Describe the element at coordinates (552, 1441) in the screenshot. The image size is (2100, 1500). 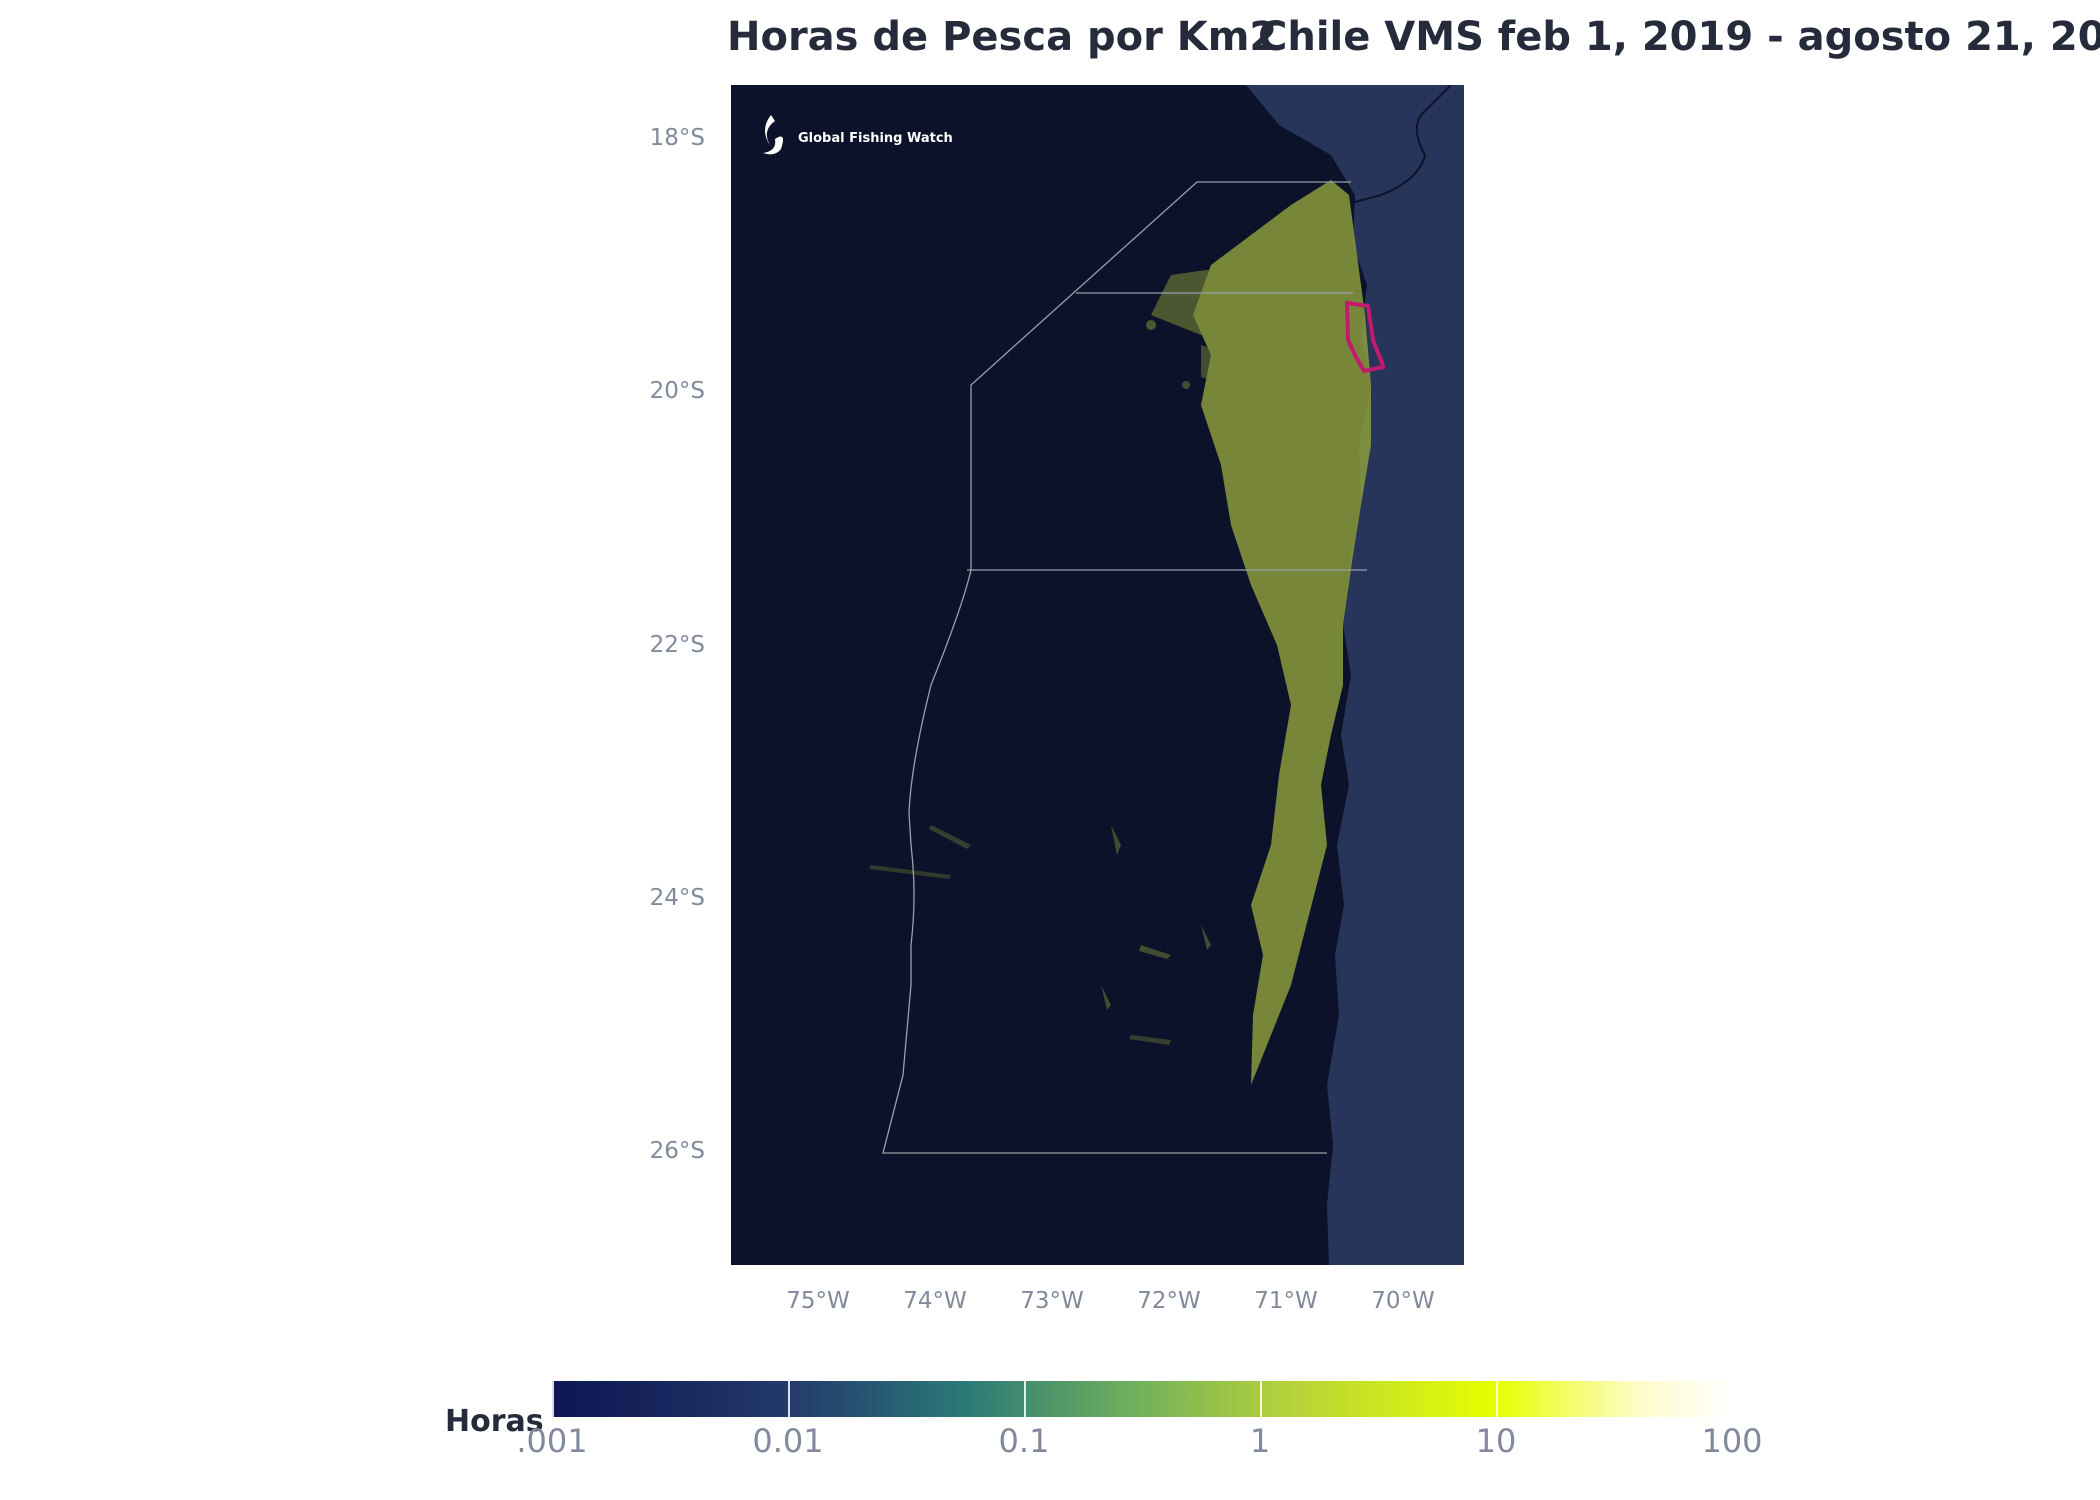
I see `legend-tick-label: .001` at that location.